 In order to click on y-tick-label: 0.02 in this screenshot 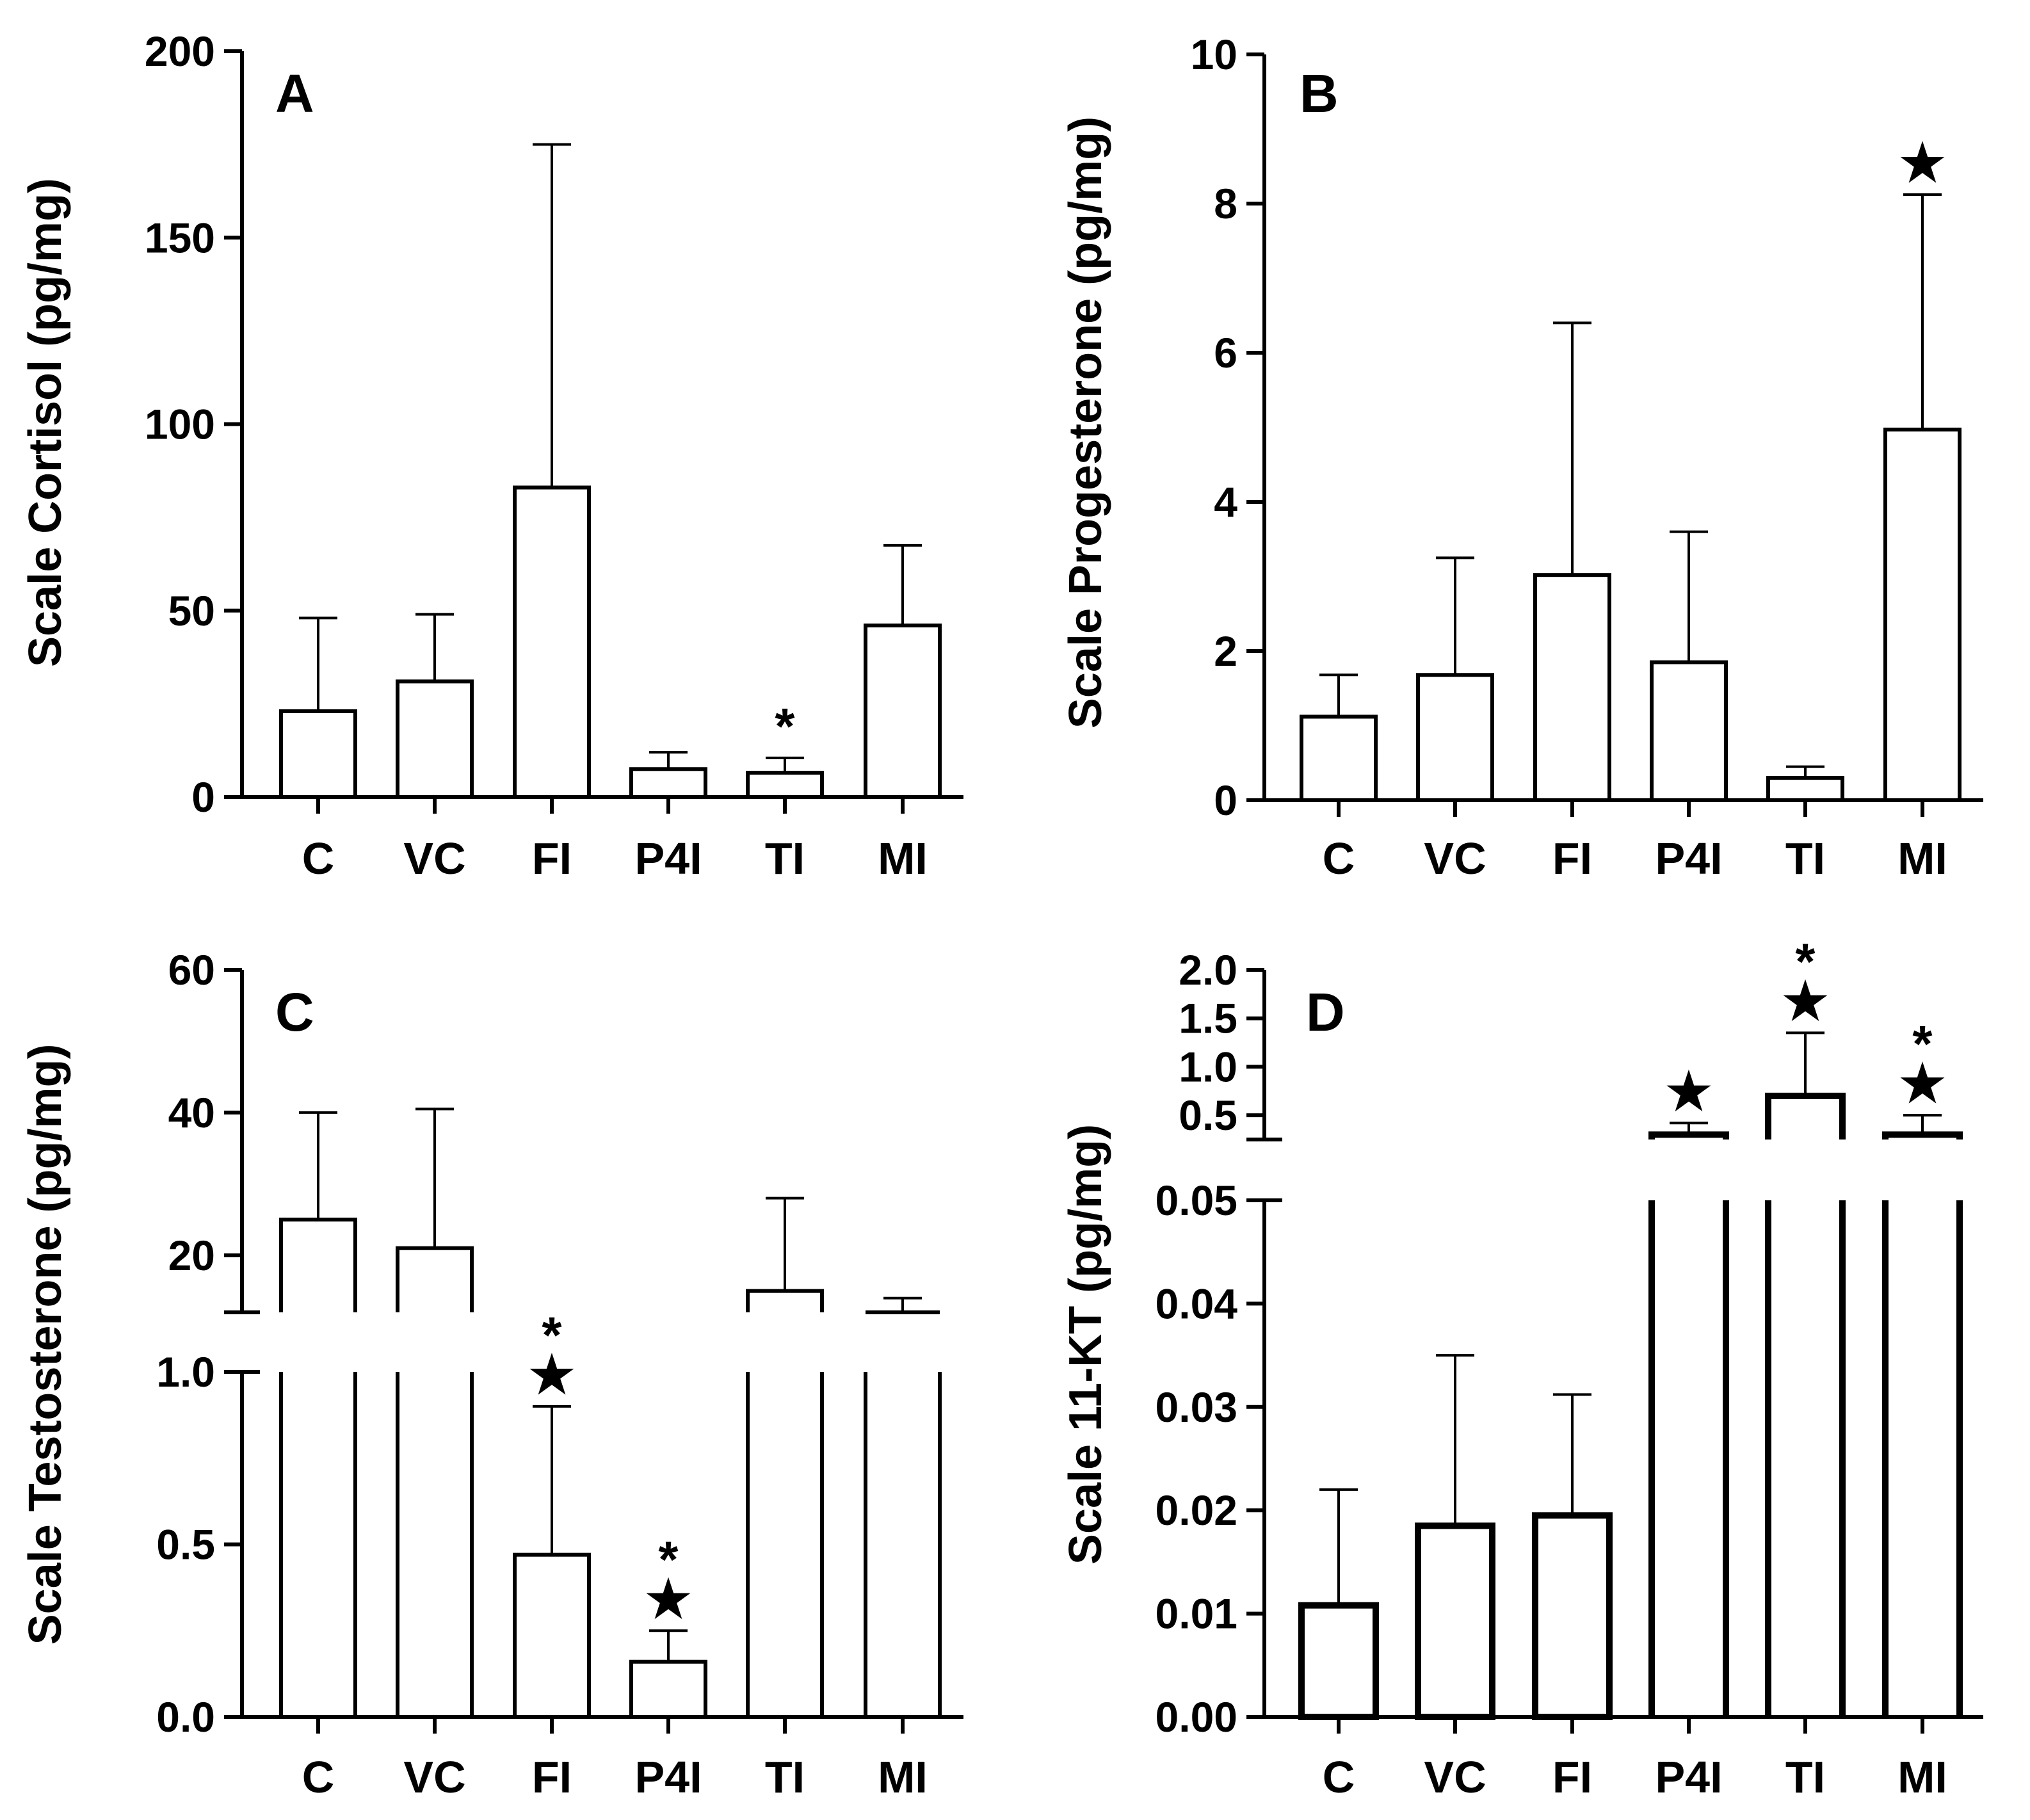, I will do `click(1196, 1510)`.